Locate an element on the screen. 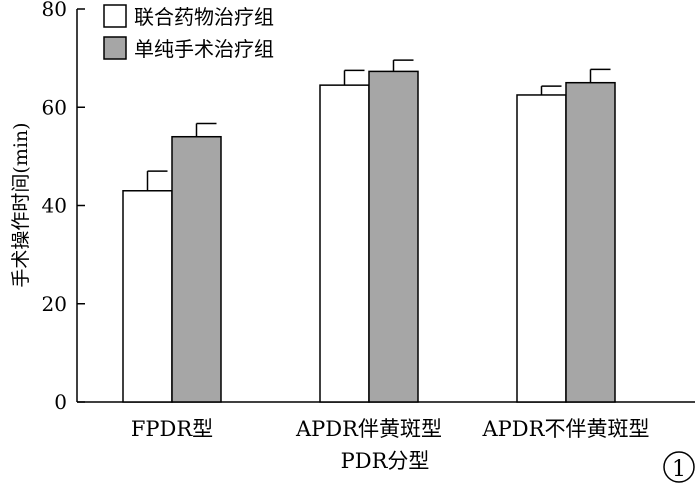 The width and height of the screenshot is (700, 488). x-tick-label: FPDR型 is located at coordinates (172, 429).